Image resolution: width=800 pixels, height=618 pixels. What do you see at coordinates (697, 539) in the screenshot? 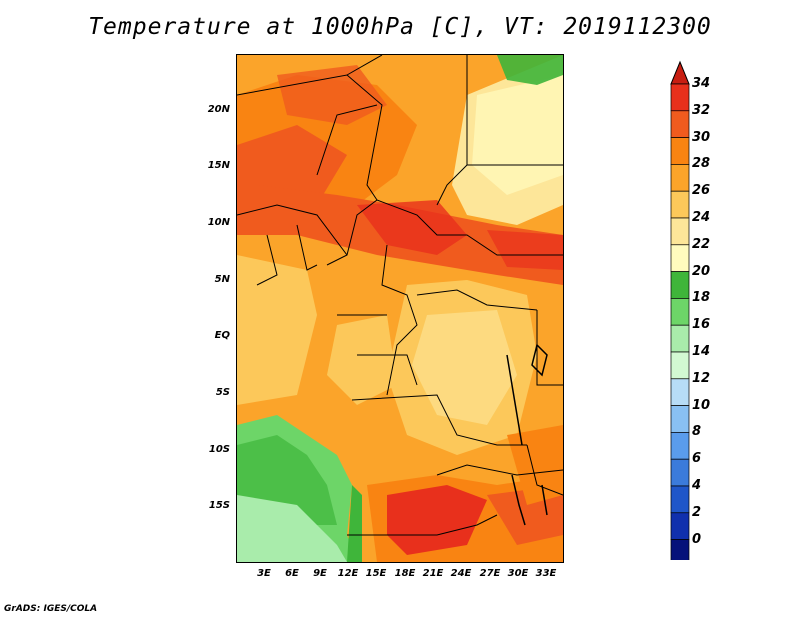
I see `colorbar-label: 0` at bounding box center [697, 539].